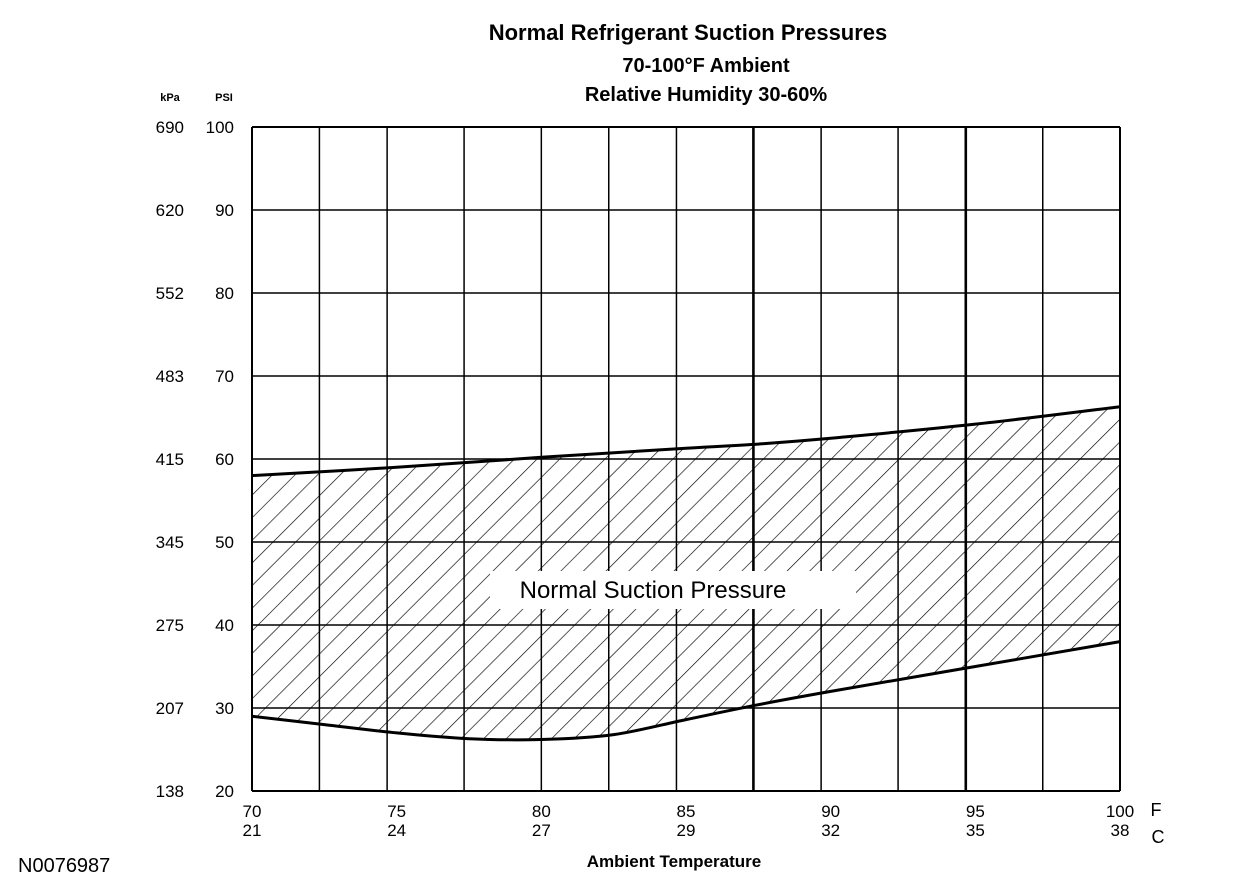 This screenshot has width=1248, height=896. I want to click on x-tick-f: 90, so click(830, 811).